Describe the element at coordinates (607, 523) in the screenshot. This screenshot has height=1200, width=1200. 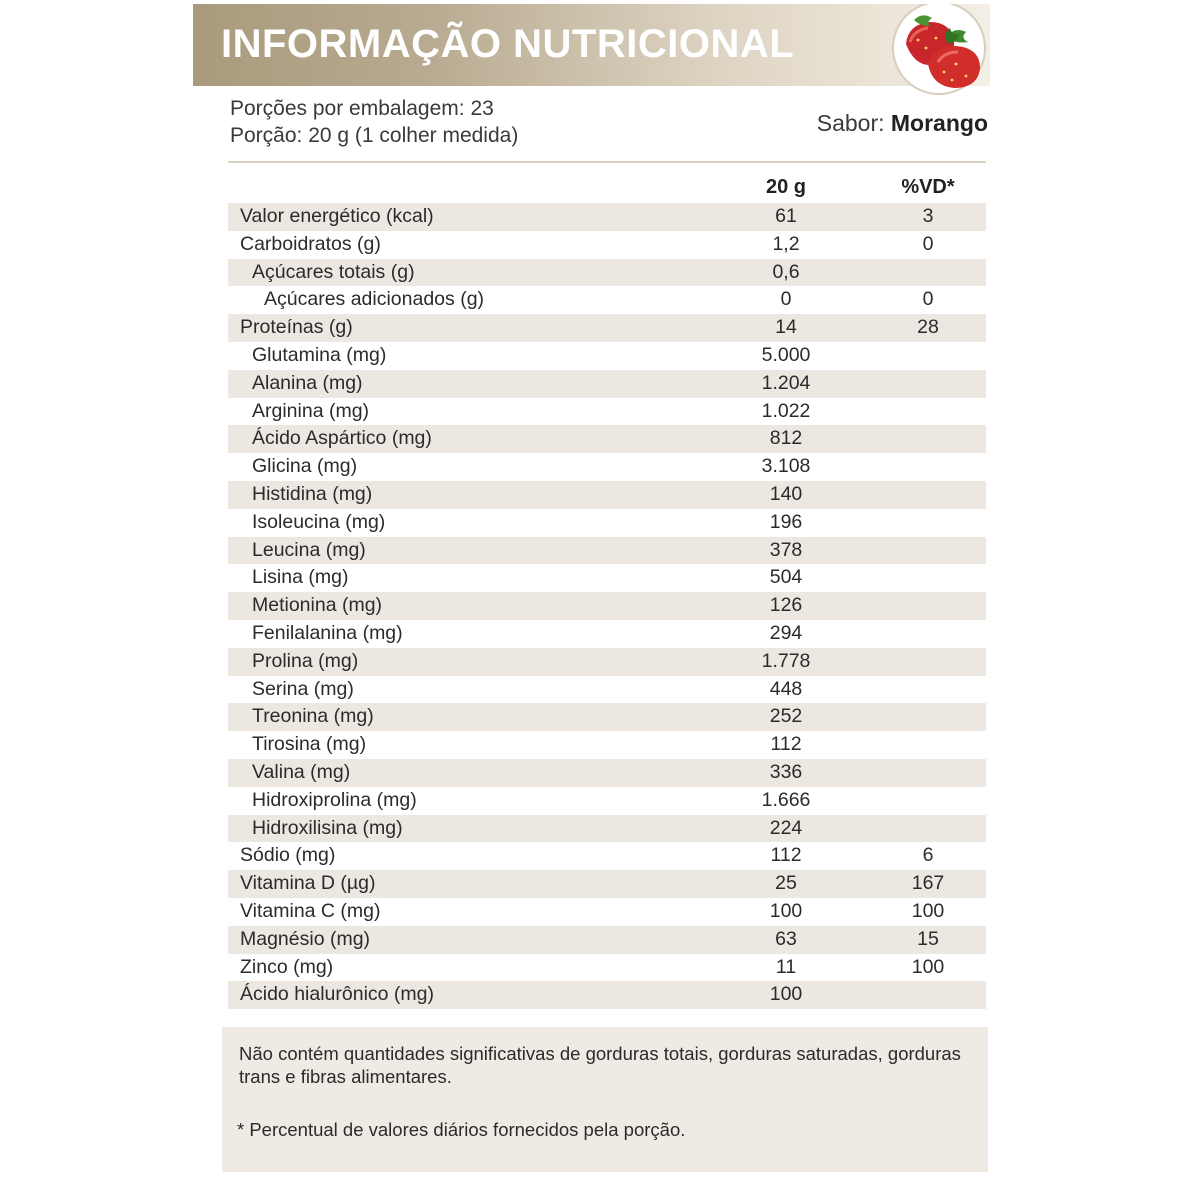
I see `table-row: Isoleucina (mg) 196` at that location.